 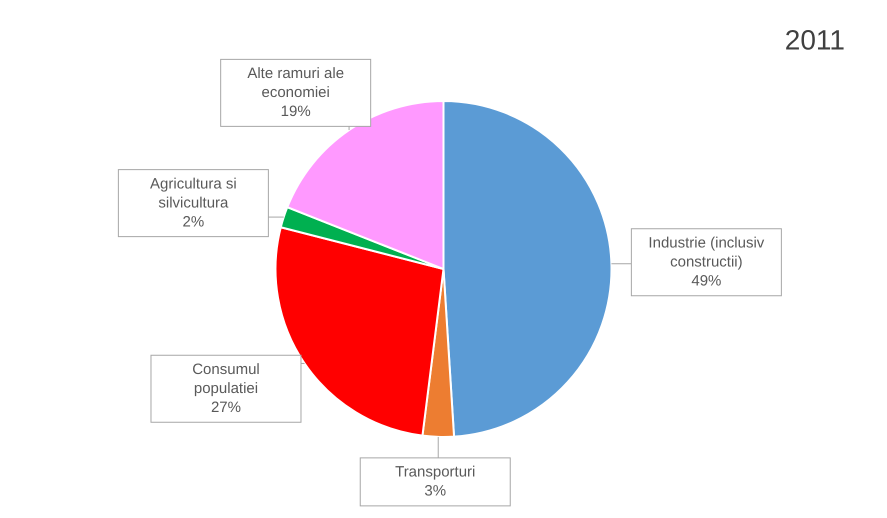 I want to click on slice-label: Transporturi, so click(x=435, y=472).